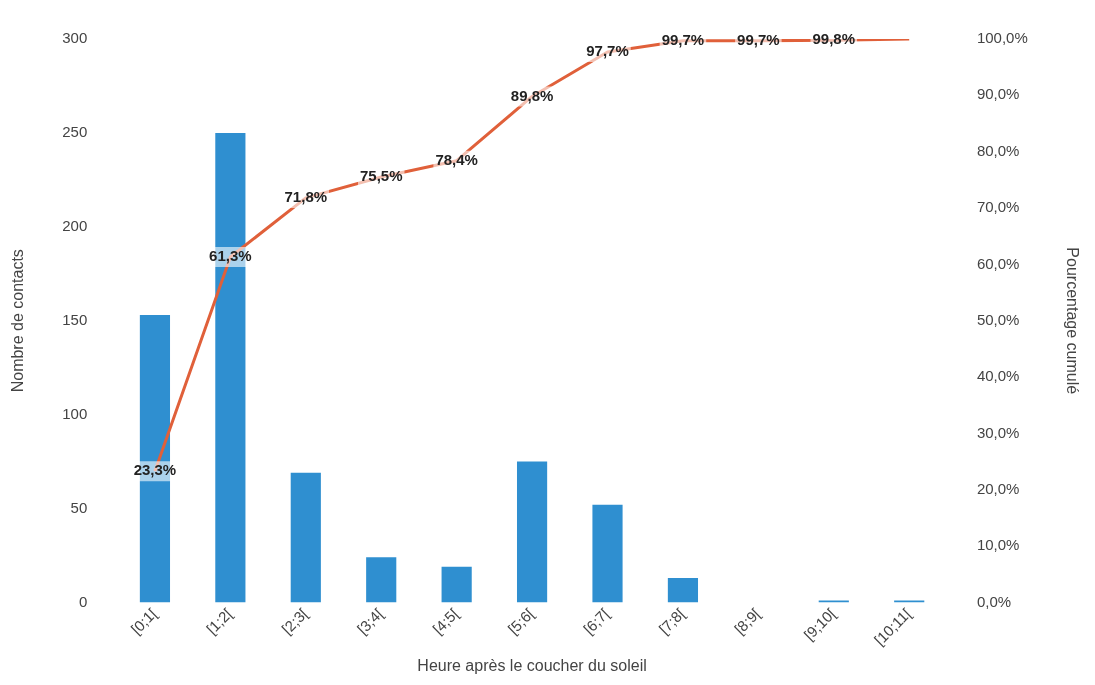 This screenshot has height=685, width=1095. Describe the element at coordinates (230, 256) in the screenshot. I see `data-label: 61,3%` at that location.